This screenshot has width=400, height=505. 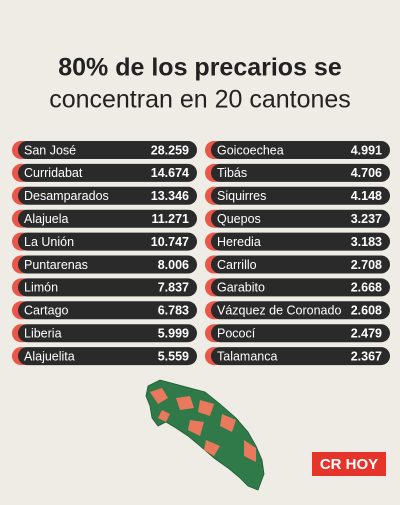 What do you see at coordinates (241, 288) in the screenshot?
I see `row-name: Garabito` at bounding box center [241, 288].